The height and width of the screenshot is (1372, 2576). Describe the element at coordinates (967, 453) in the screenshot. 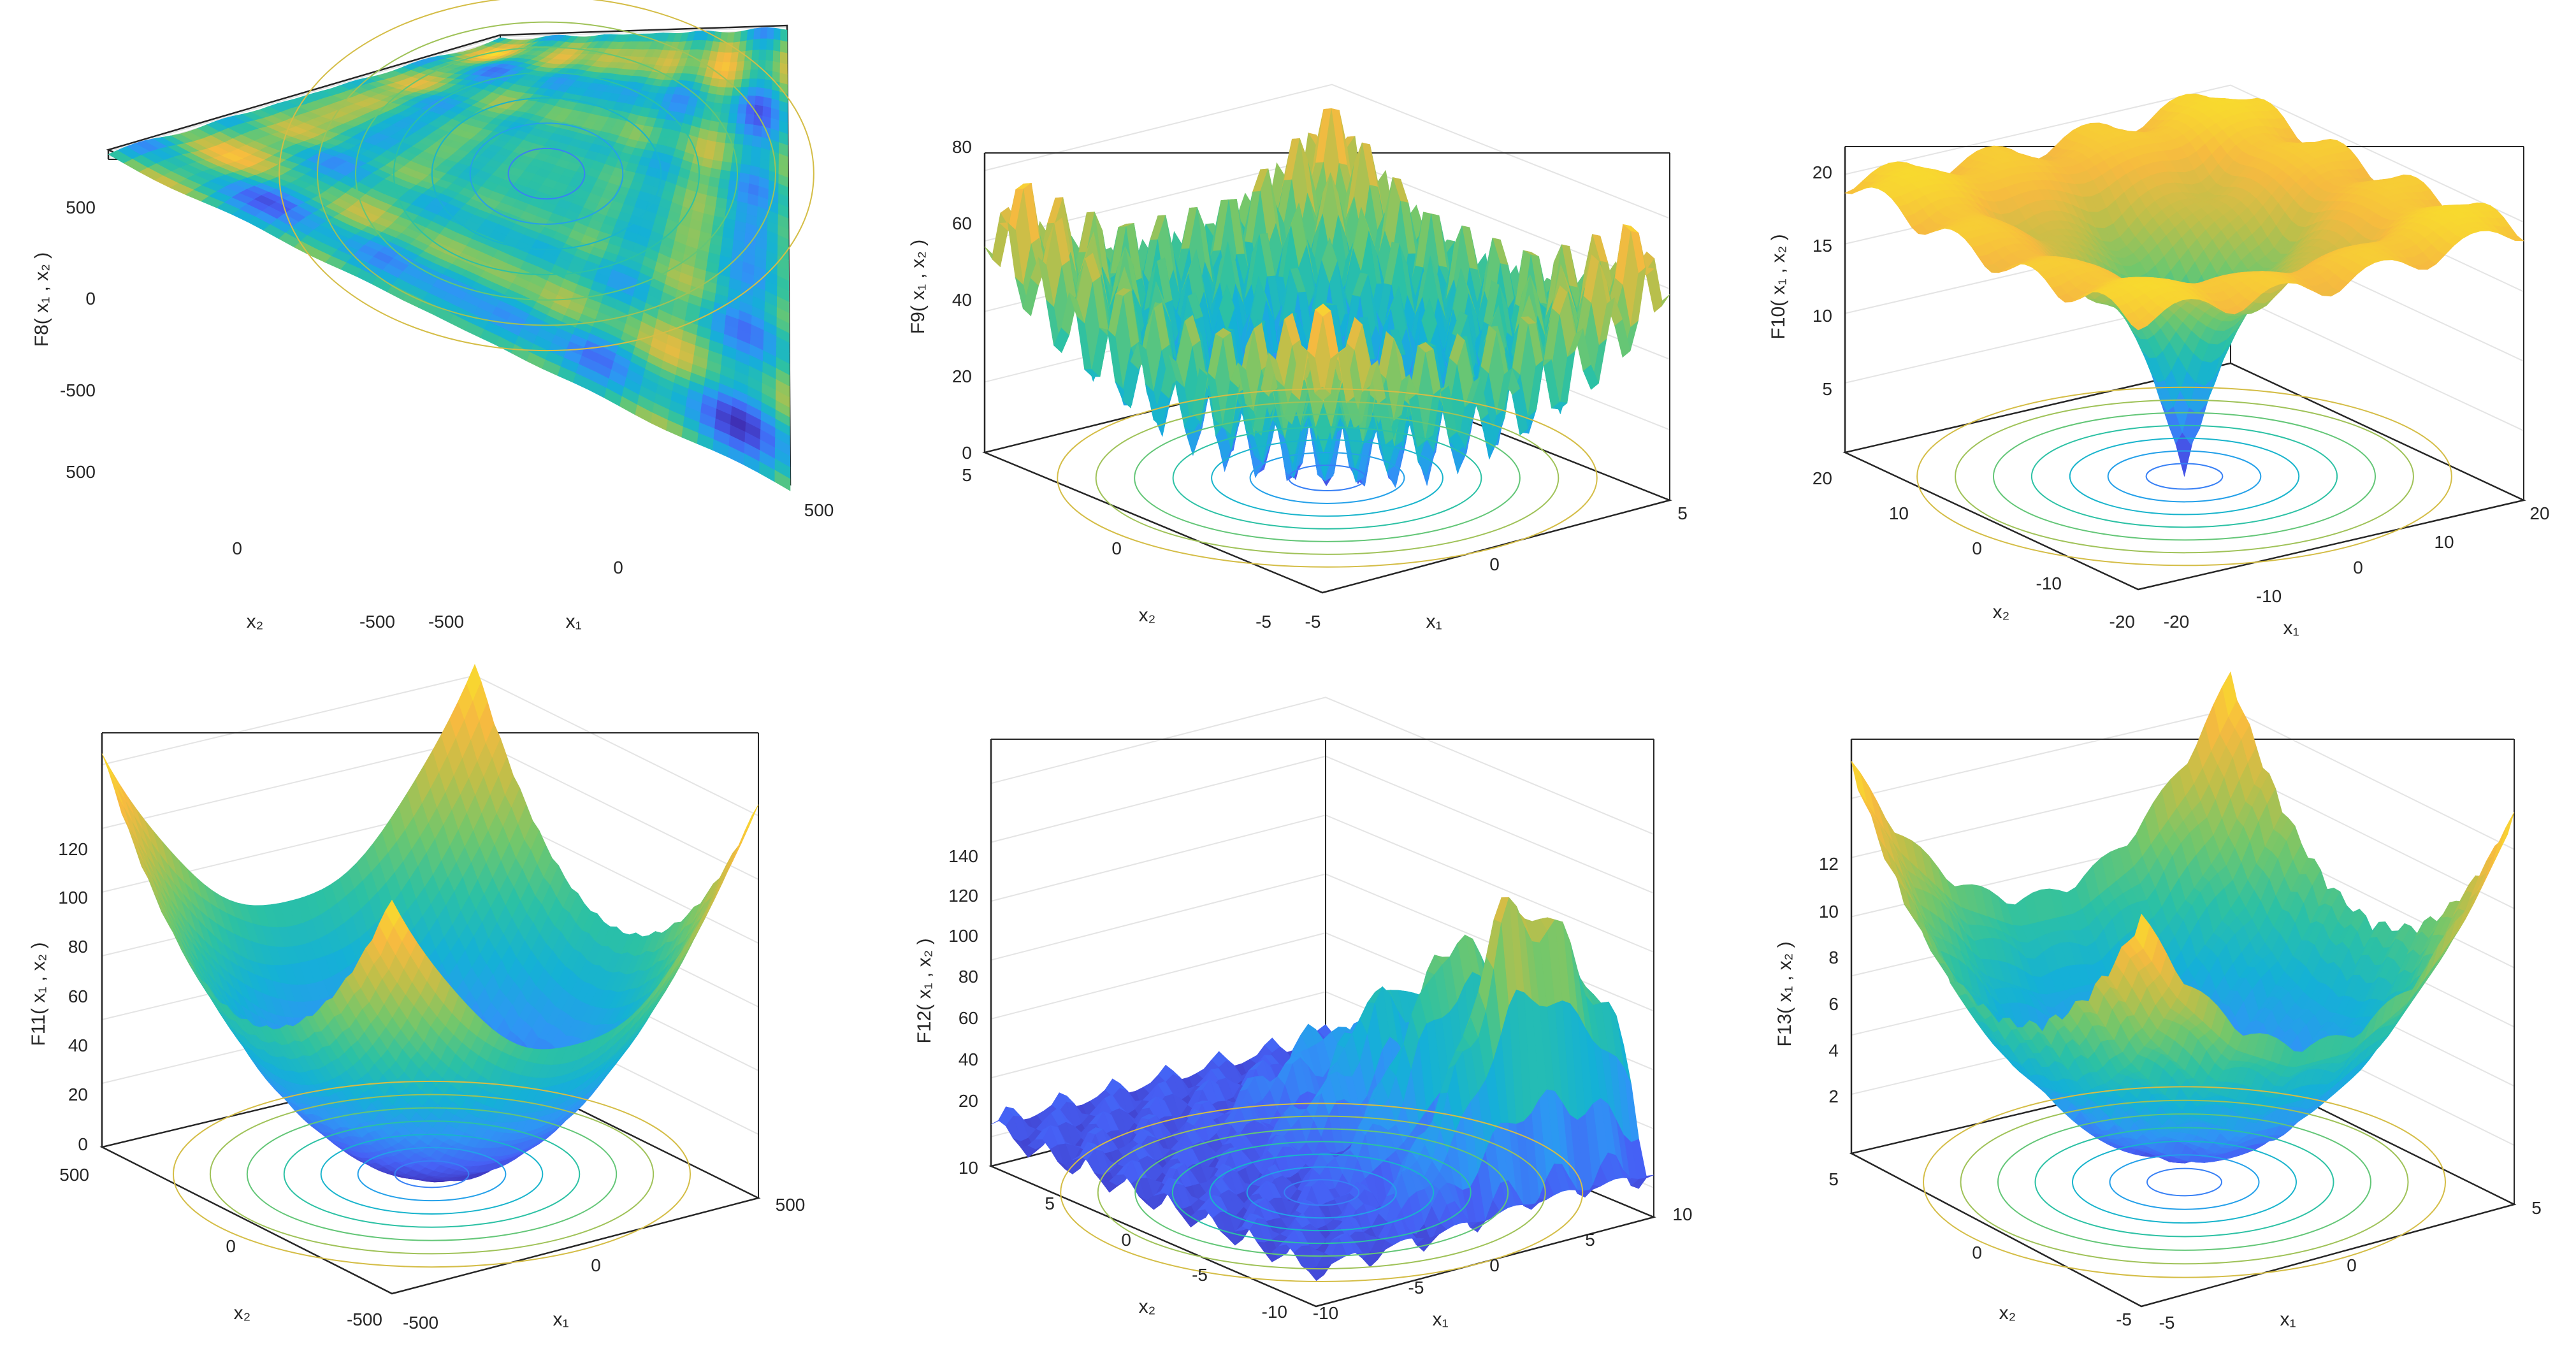

I see `z-tick-f9-4: 0` at that location.